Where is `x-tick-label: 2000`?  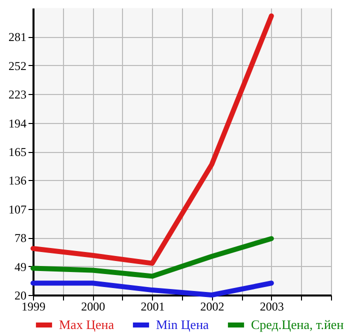 x-tick-label: 2000 is located at coordinates (93, 307).